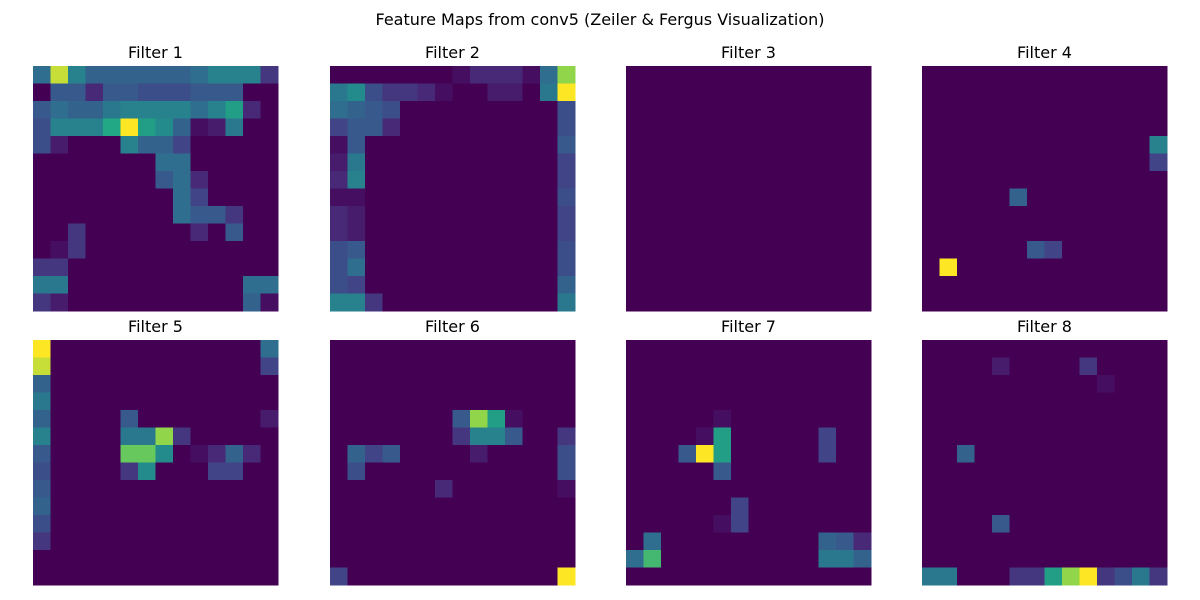  What do you see at coordinates (155, 326) in the screenshot?
I see `panel-title: Filter 5` at bounding box center [155, 326].